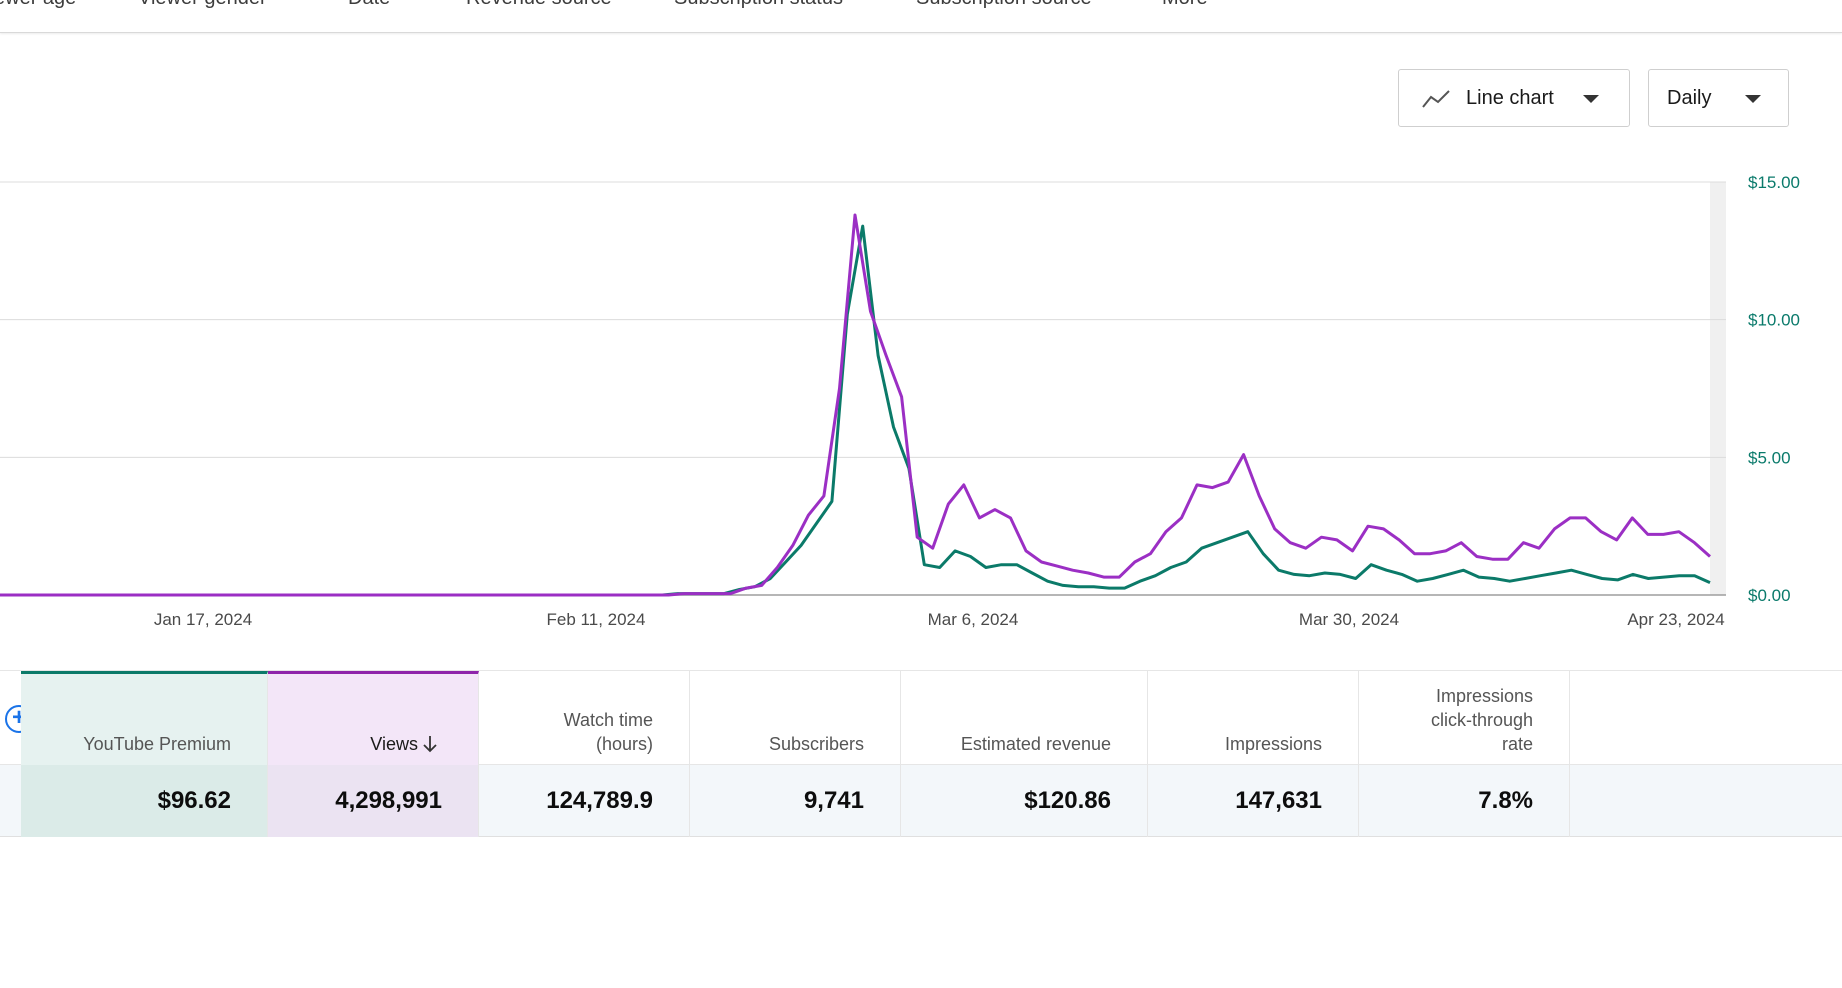  What do you see at coordinates (596, 619) in the screenshot?
I see `x-tick-label: Feb 11, 2024` at bounding box center [596, 619].